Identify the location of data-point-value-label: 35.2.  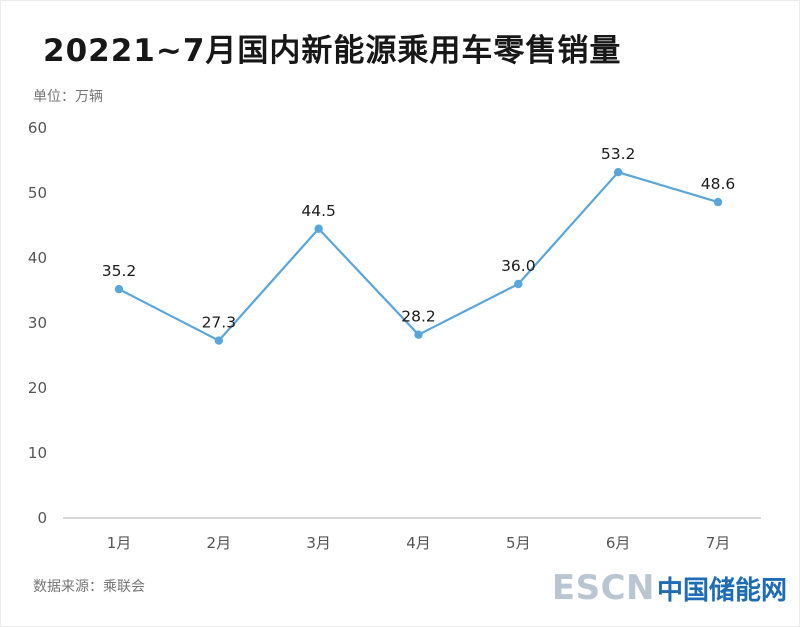
(119, 271).